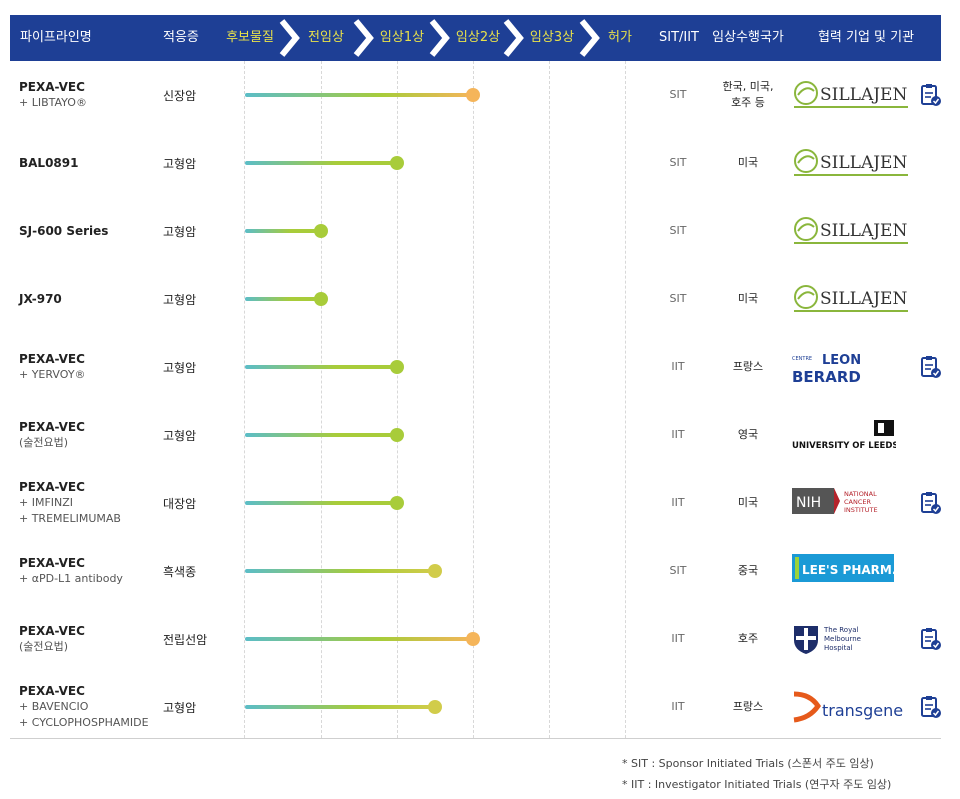 The image size is (960, 799). I want to click on svg-text: Hospital, so click(838, 648).